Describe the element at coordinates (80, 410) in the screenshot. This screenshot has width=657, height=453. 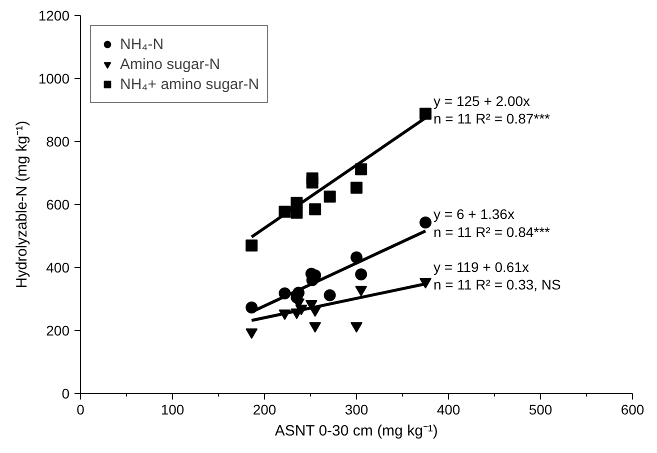
I see `x-tick-label: 0` at that location.